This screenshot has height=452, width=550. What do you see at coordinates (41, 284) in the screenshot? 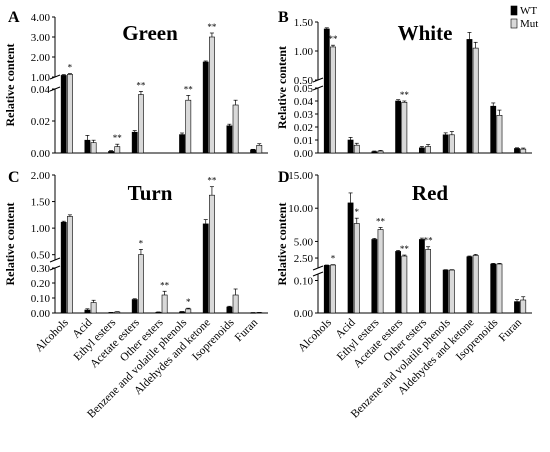
I see `y-tick-label: 0.20` at bounding box center [41, 284].